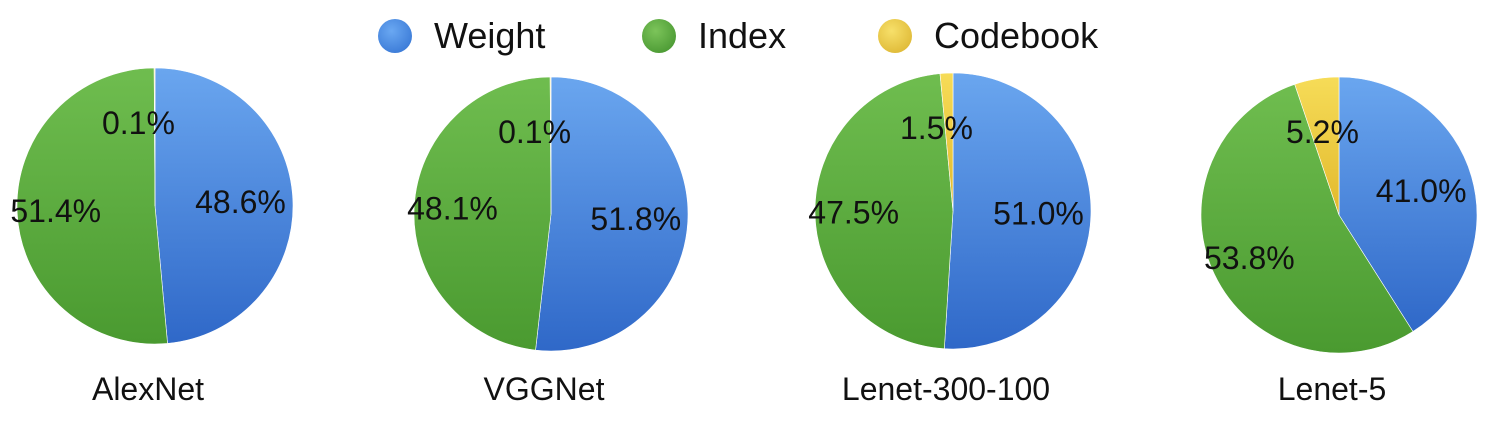  Describe the element at coordinates (946, 389) in the screenshot. I see `chart-title-lenet-300-100: Lenet-300-100` at that location.